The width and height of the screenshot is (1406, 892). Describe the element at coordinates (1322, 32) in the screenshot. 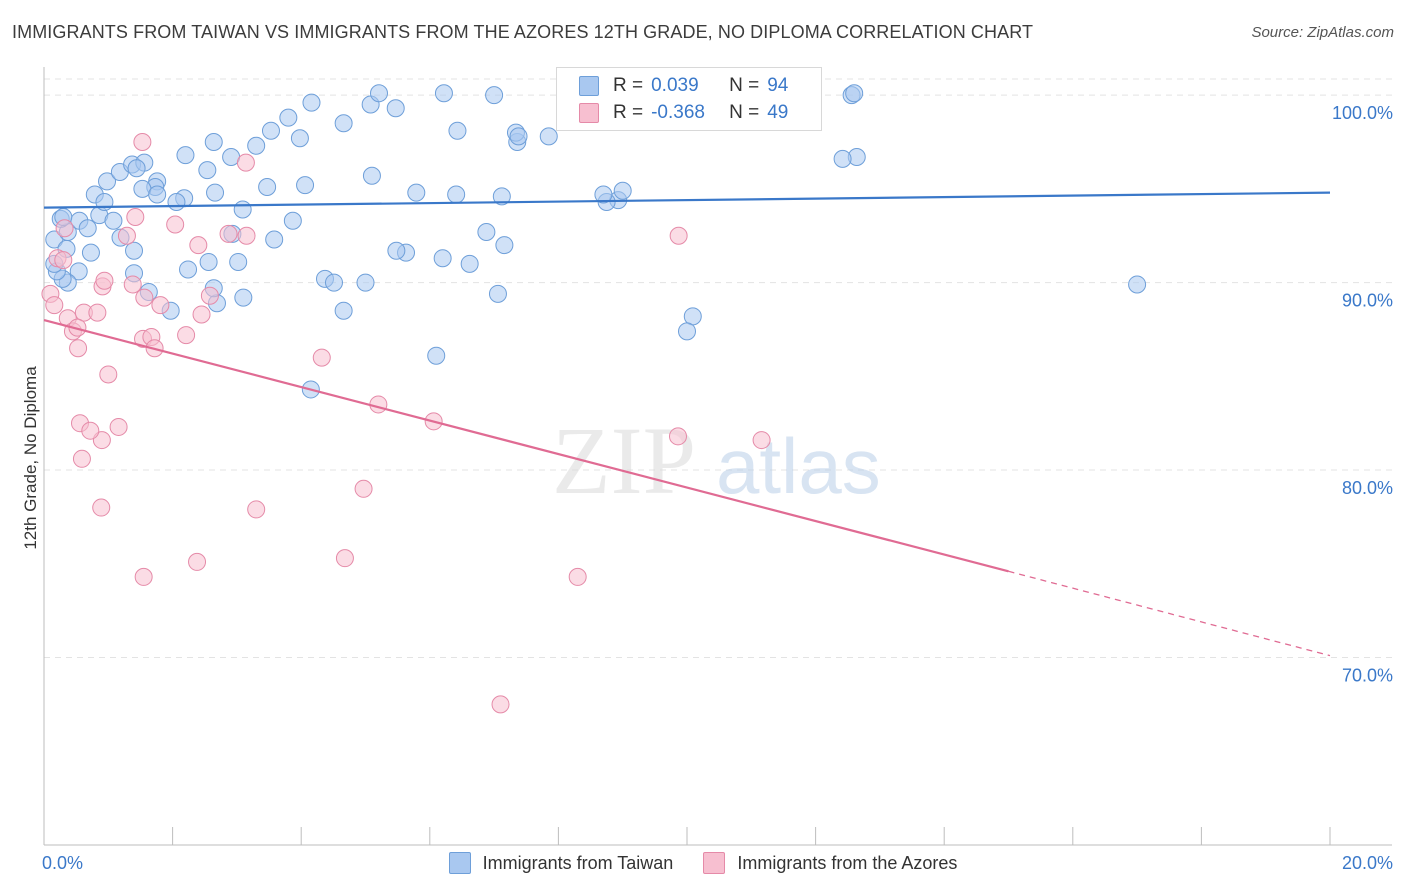

I see `source-label: Source: ZipAtlas.com` at that location.